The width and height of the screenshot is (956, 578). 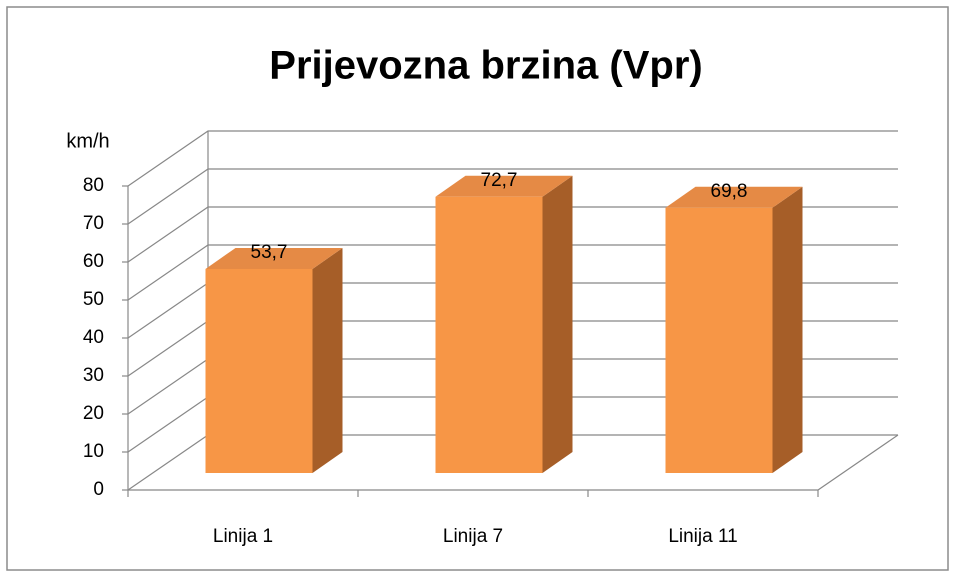 What do you see at coordinates (93, 299) in the screenshot?
I see `y-tick-label: 50` at bounding box center [93, 299].